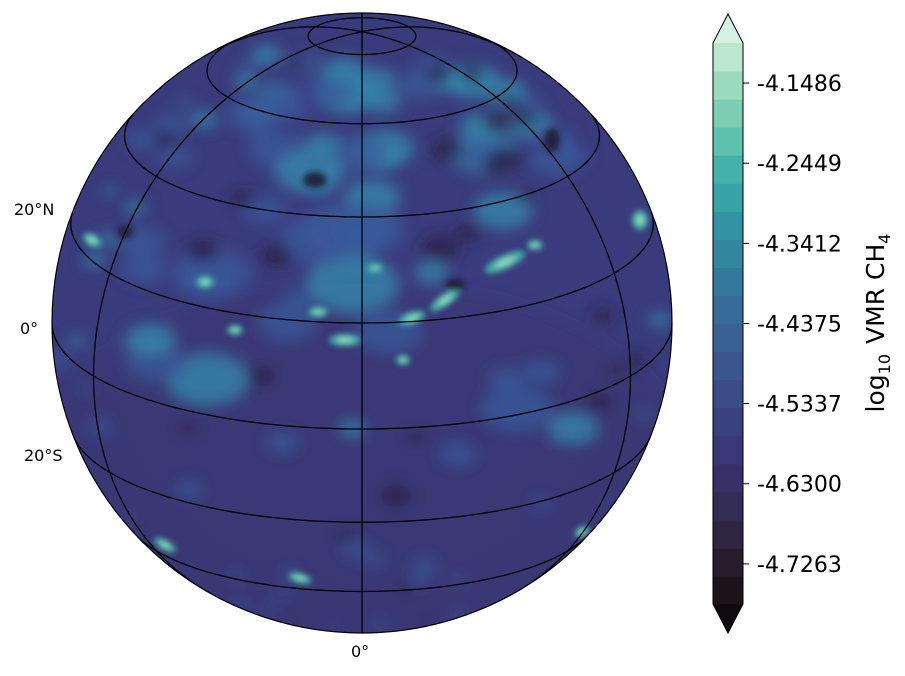  What do you see at coordinates (728, 28) in the screenshot?
I see `colorbar-extend-max` at bounding box center [728, 28].